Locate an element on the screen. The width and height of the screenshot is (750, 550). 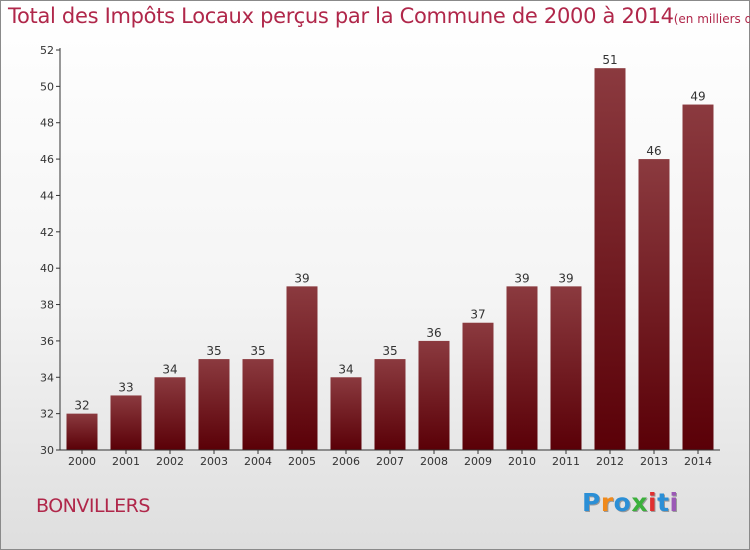
bar-2010 is located at coordinates (522, 368).